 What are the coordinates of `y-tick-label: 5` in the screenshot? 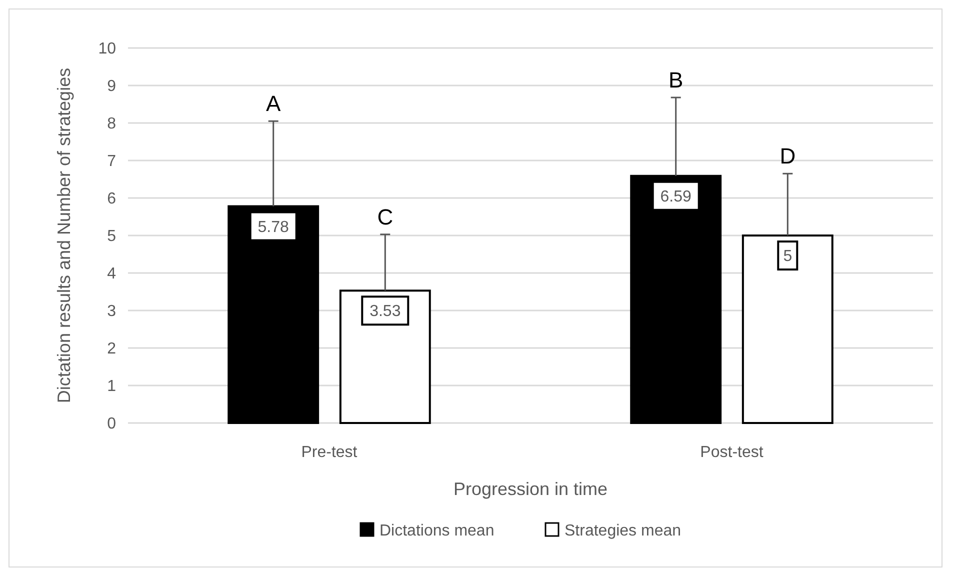 It's located at (111, 237).